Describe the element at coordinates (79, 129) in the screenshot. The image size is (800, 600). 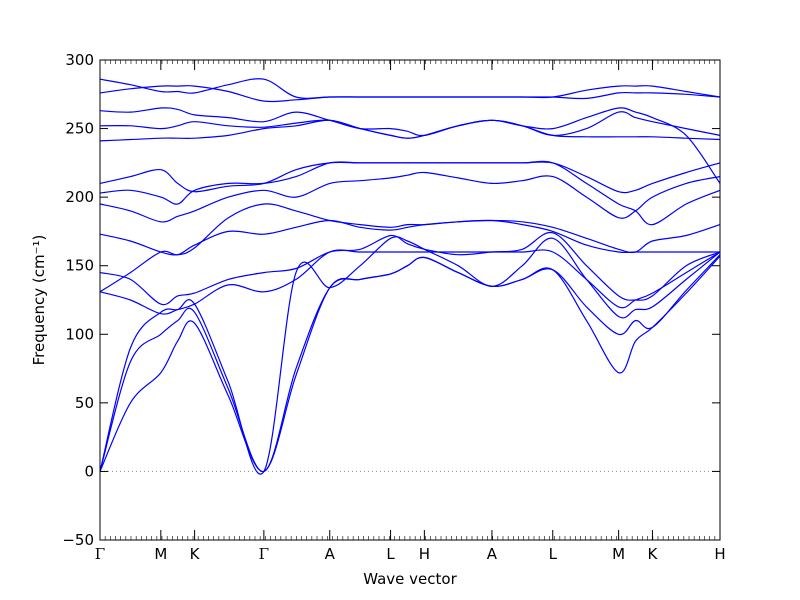
I see `y-tick-label: 250` at that location.